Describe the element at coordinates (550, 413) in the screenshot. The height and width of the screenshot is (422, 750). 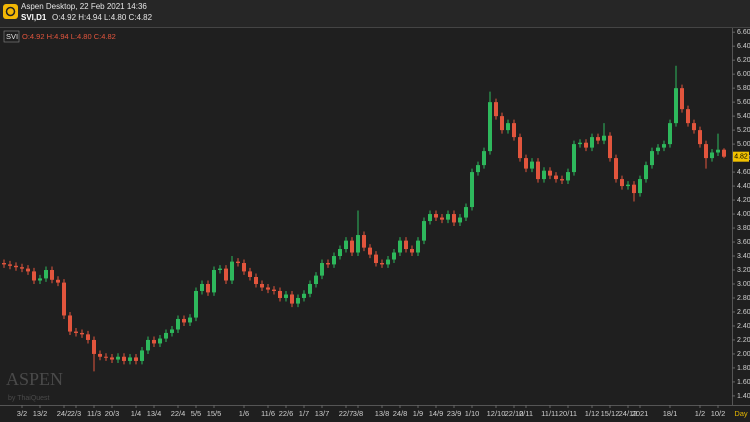
I see `x-tick-label: 11/11` at that location.